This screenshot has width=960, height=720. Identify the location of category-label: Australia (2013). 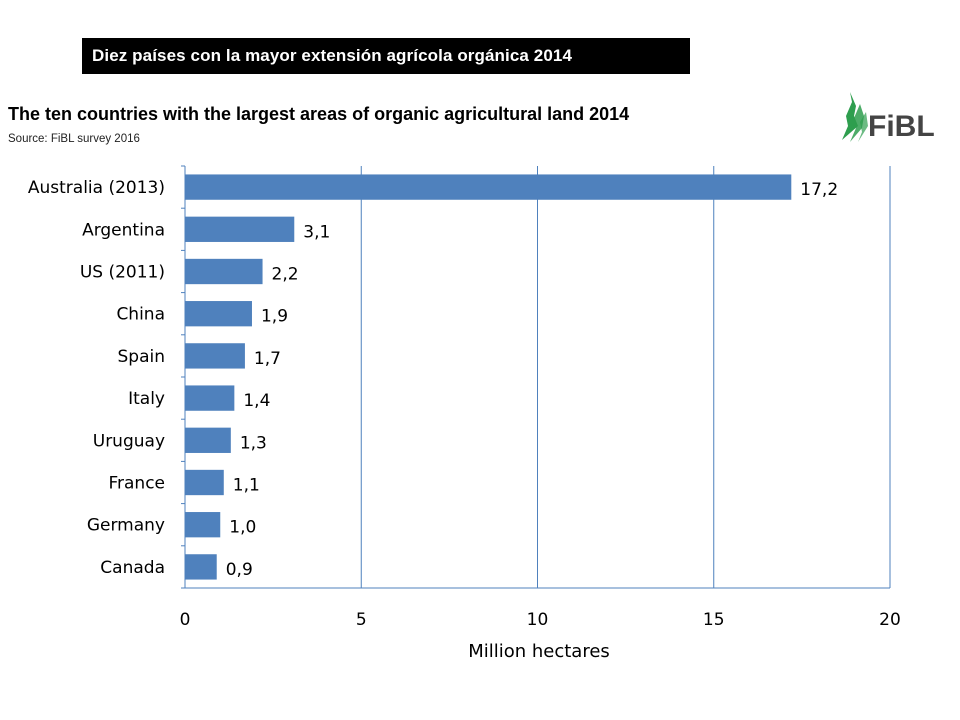
(96, 188).